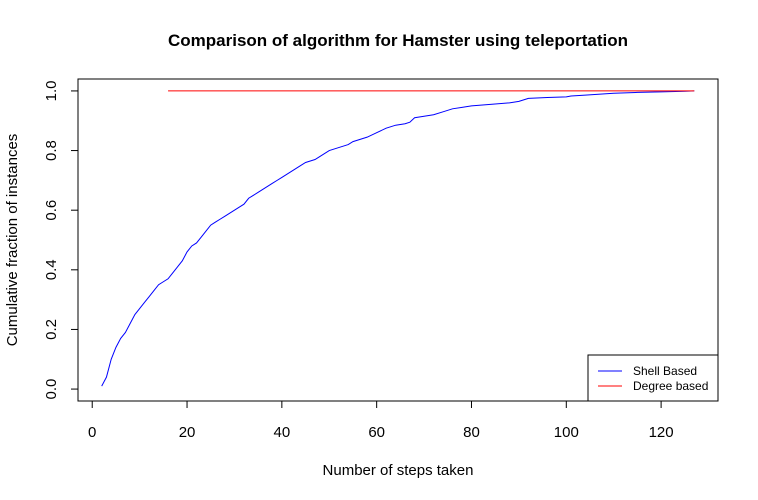 The width and height of the screenshot is (758, 500). I want to click on x-tick-label: 60, so click(376, 432).